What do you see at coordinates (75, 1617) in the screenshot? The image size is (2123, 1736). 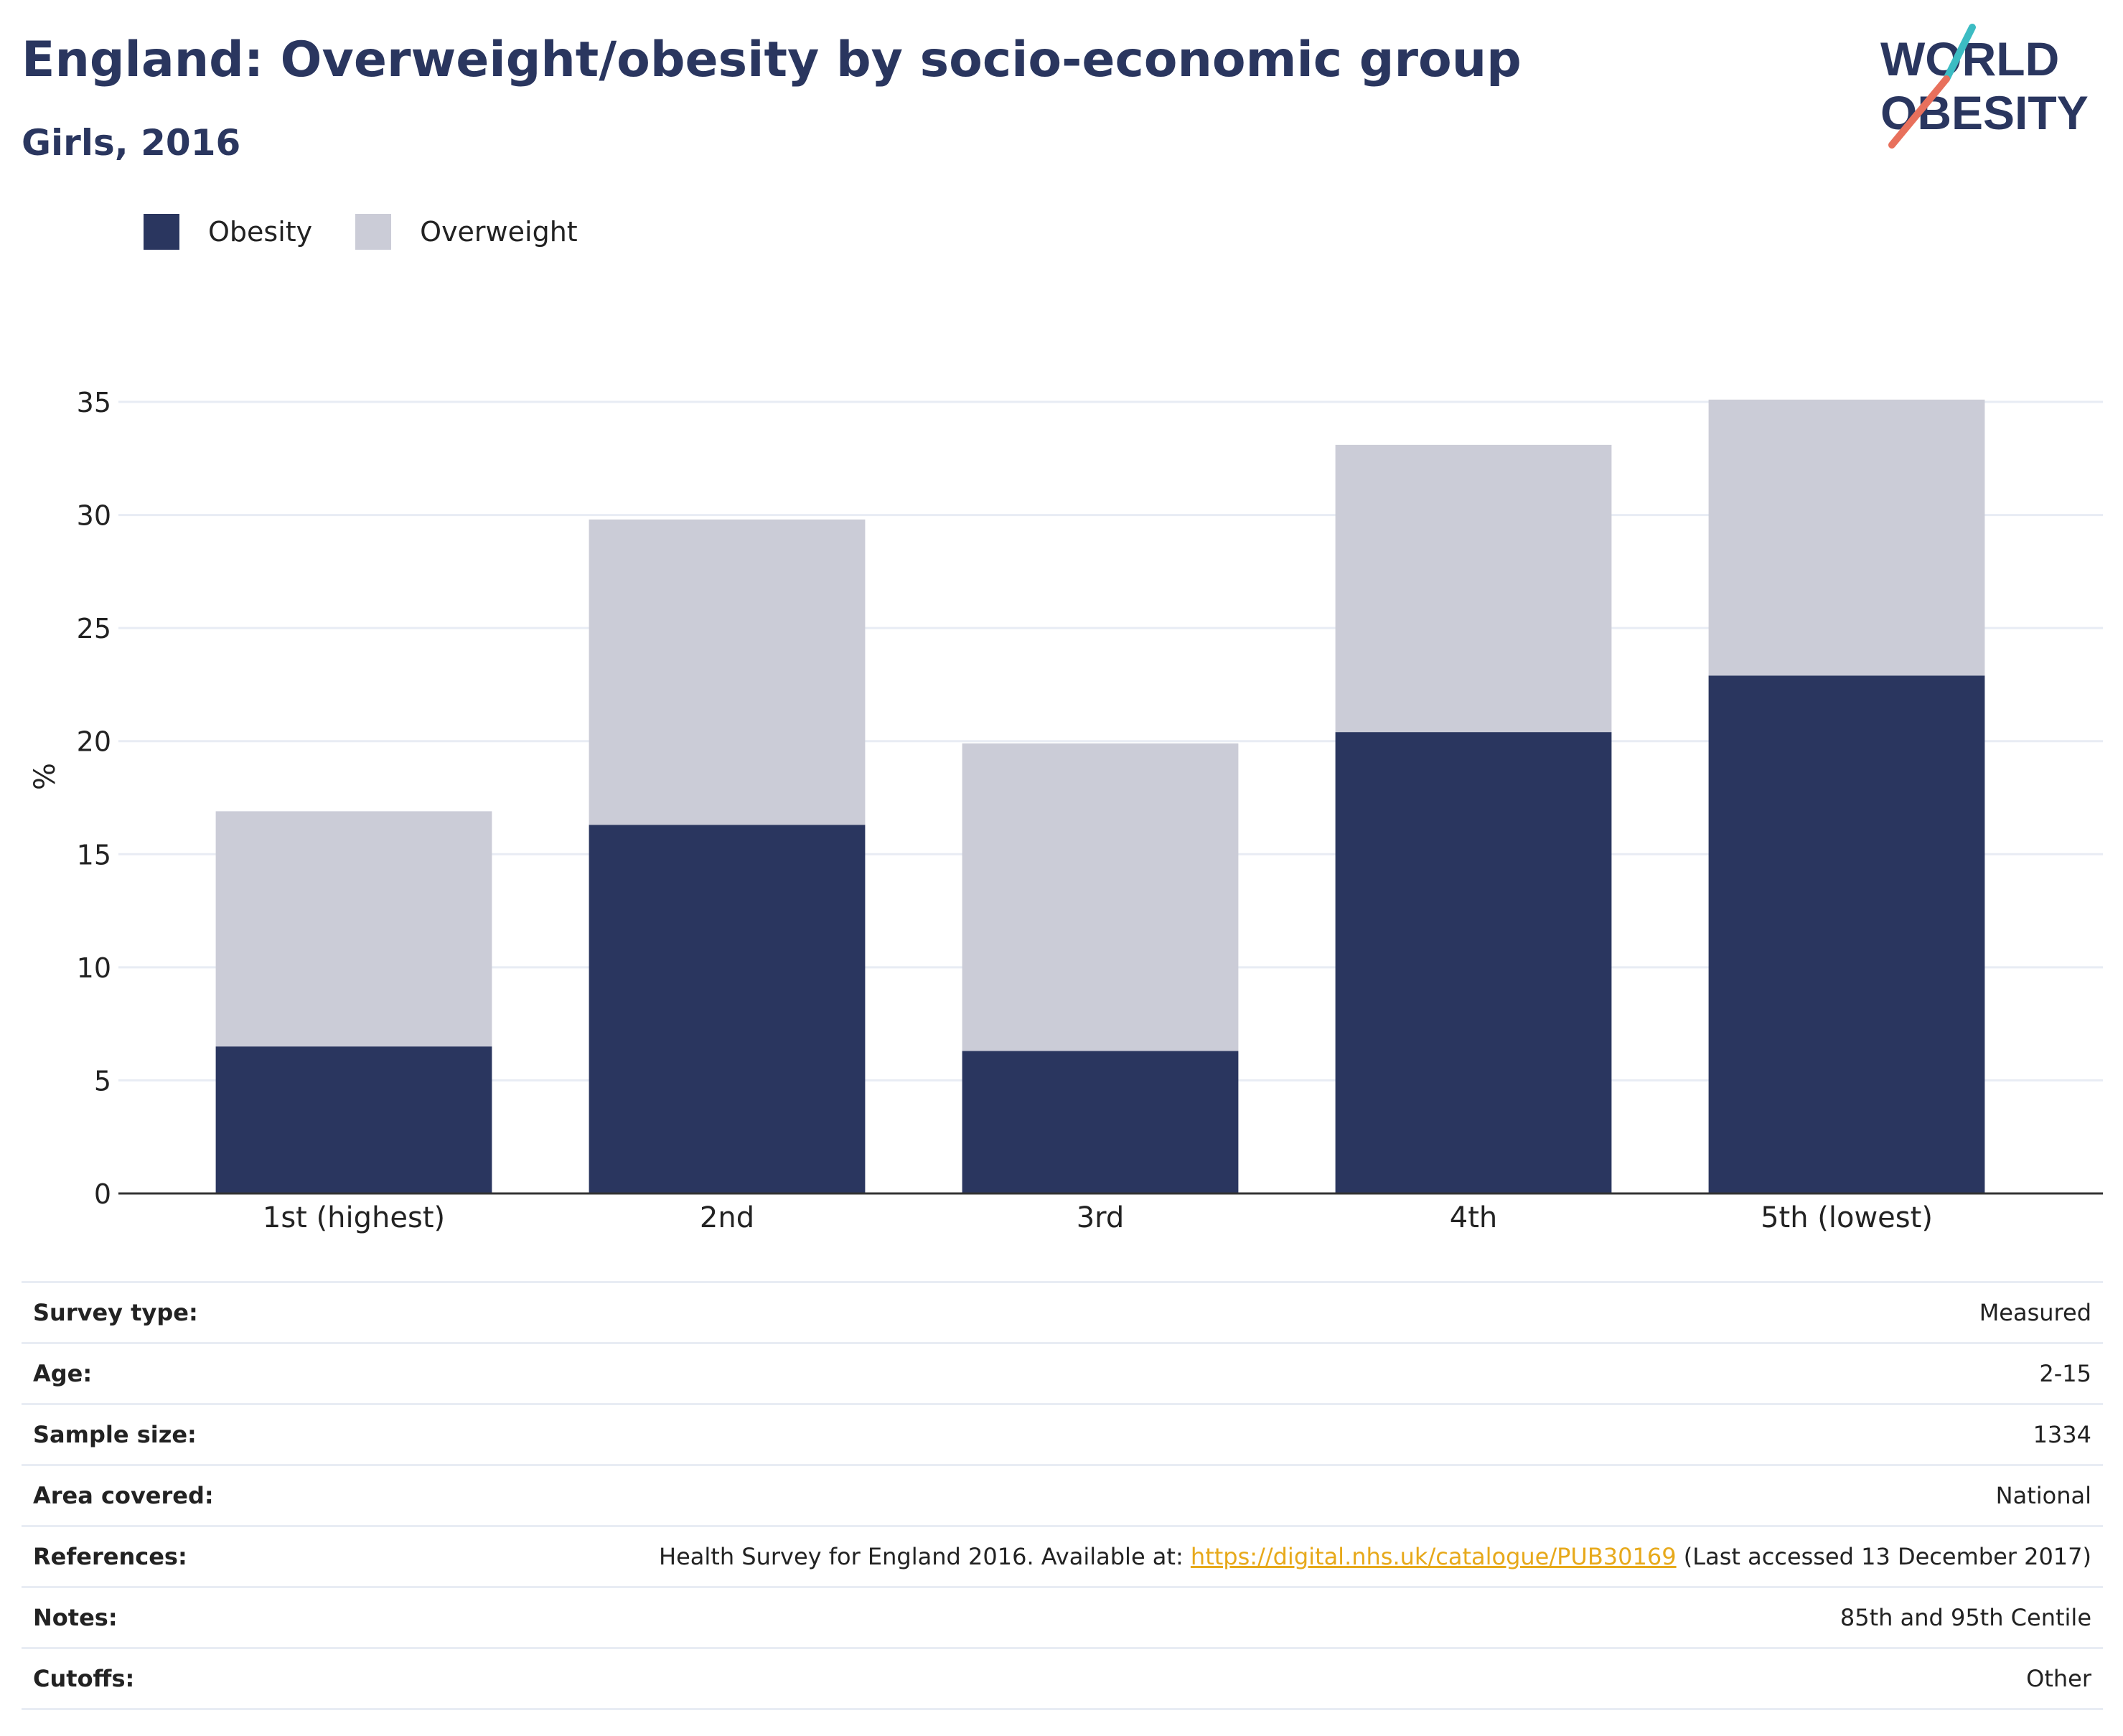 I see `metadata-label: Notes:` at bounding box center [75, 1617].